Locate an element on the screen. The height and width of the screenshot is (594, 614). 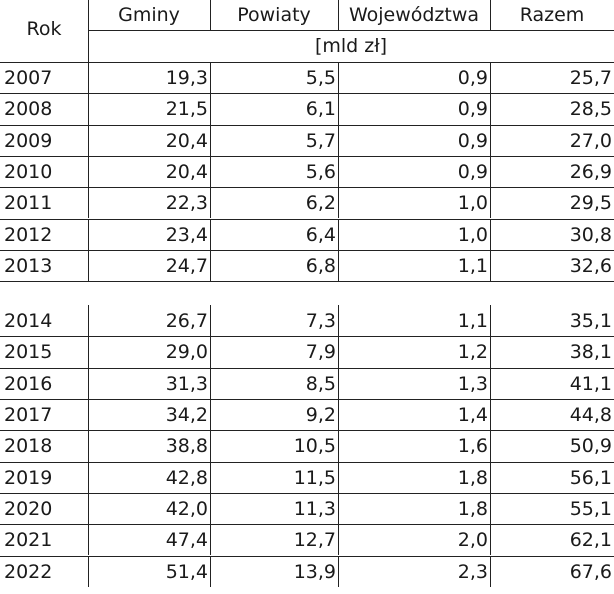
cell-powiaty: 5,6 is located at coordinates (320, 171).